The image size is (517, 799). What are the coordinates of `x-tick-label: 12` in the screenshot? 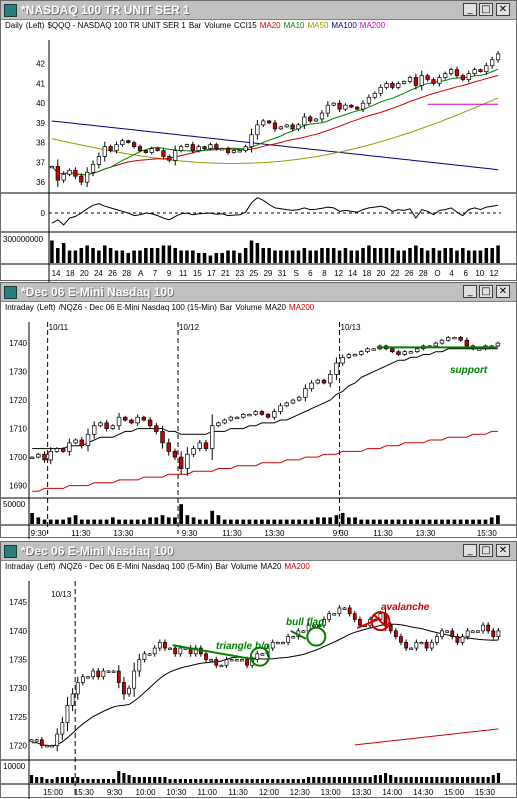 It's located at (338, 273).